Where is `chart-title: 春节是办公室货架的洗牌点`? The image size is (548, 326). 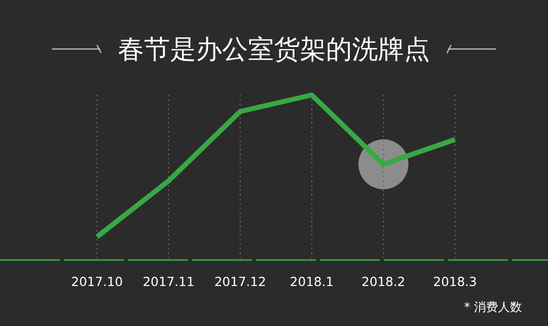 chart-title: 春节是办公室货架的洗牌点 is located at coordinates (274, 50).